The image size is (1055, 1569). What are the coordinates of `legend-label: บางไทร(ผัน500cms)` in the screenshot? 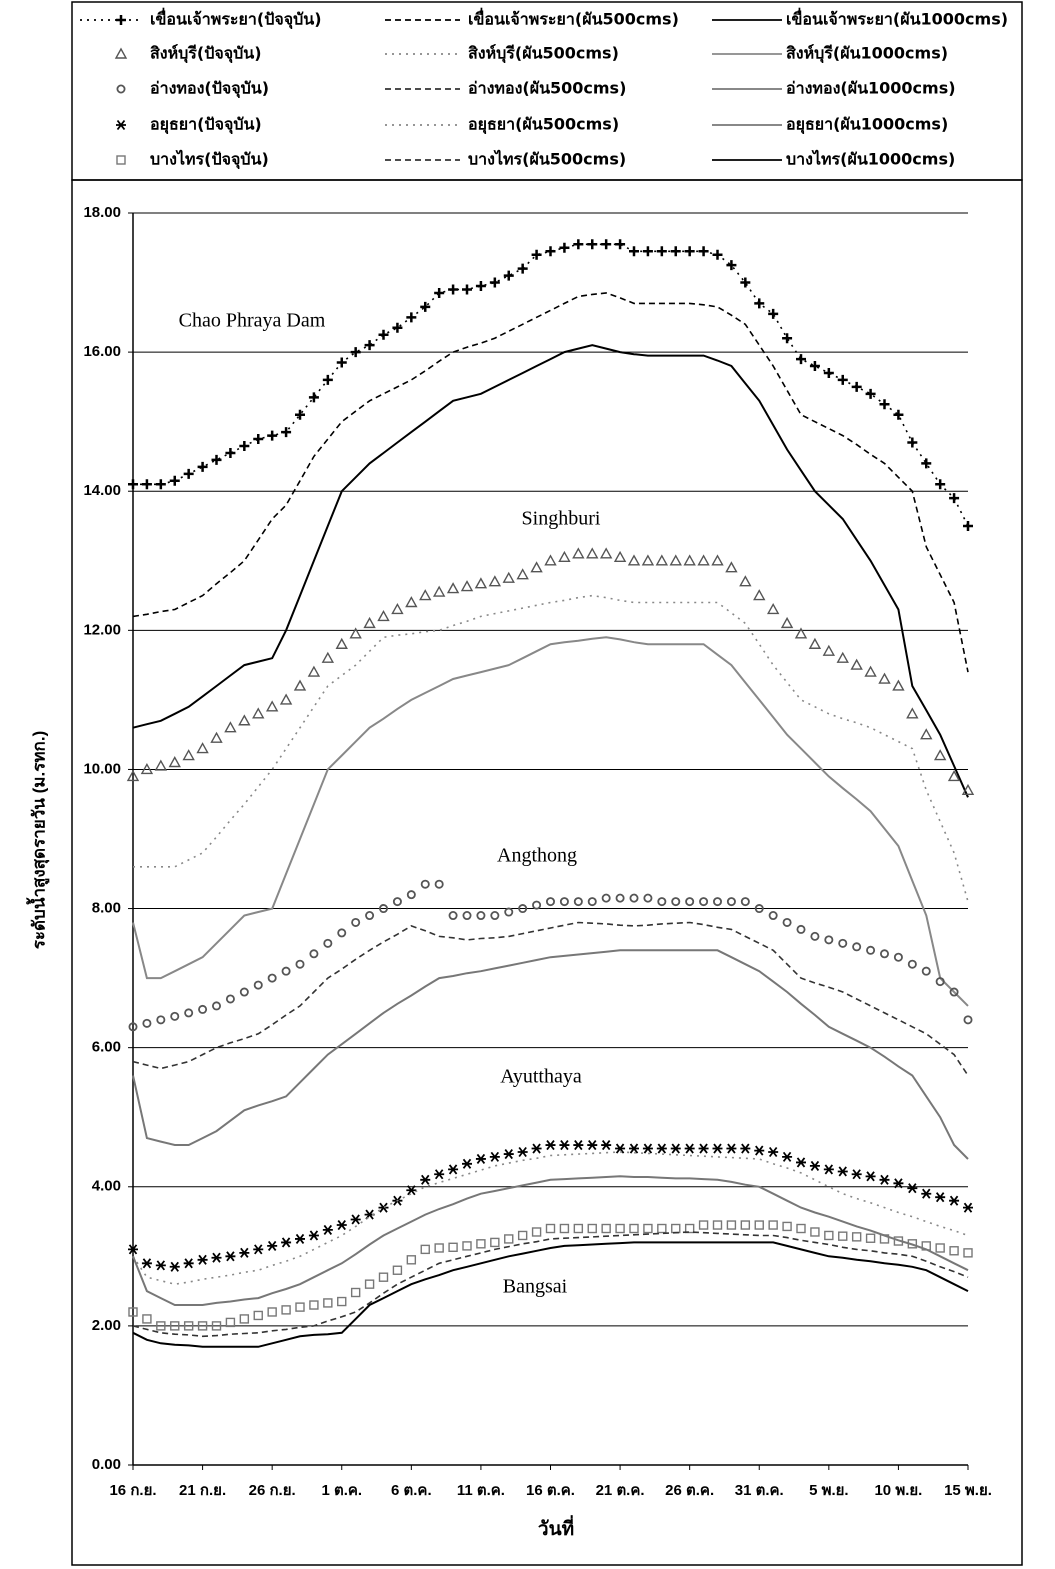 It's located at (547, 159).